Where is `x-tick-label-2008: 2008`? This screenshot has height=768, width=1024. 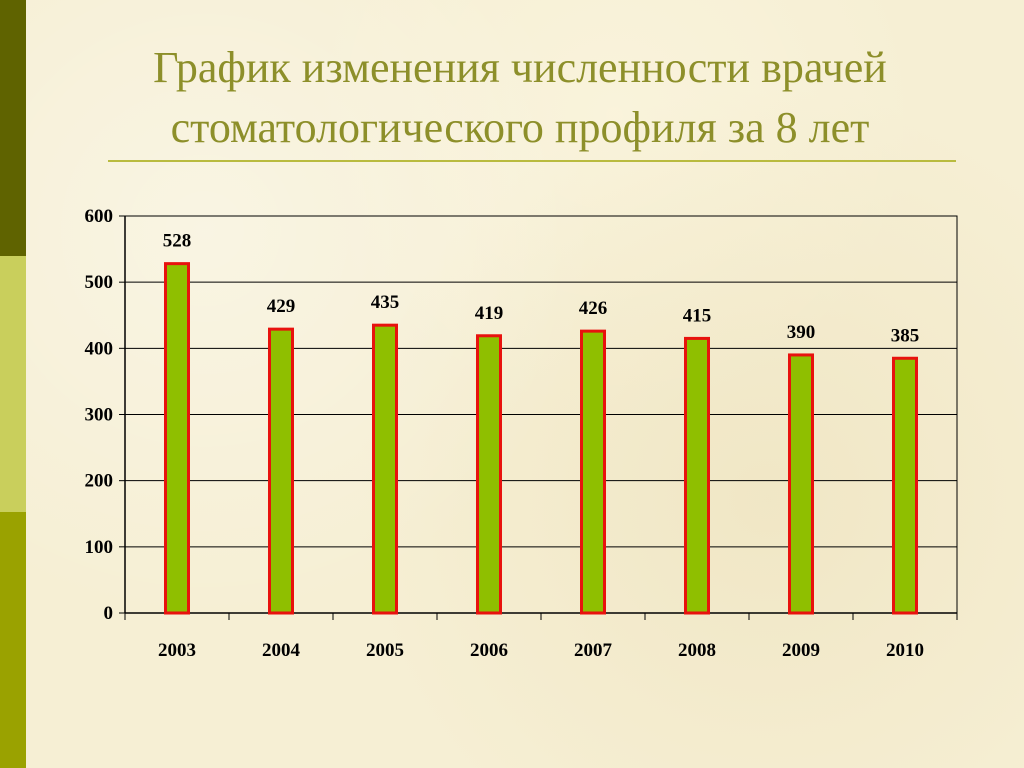 x-tick-label-2008: 2008 is located at coordinates (697, 650).